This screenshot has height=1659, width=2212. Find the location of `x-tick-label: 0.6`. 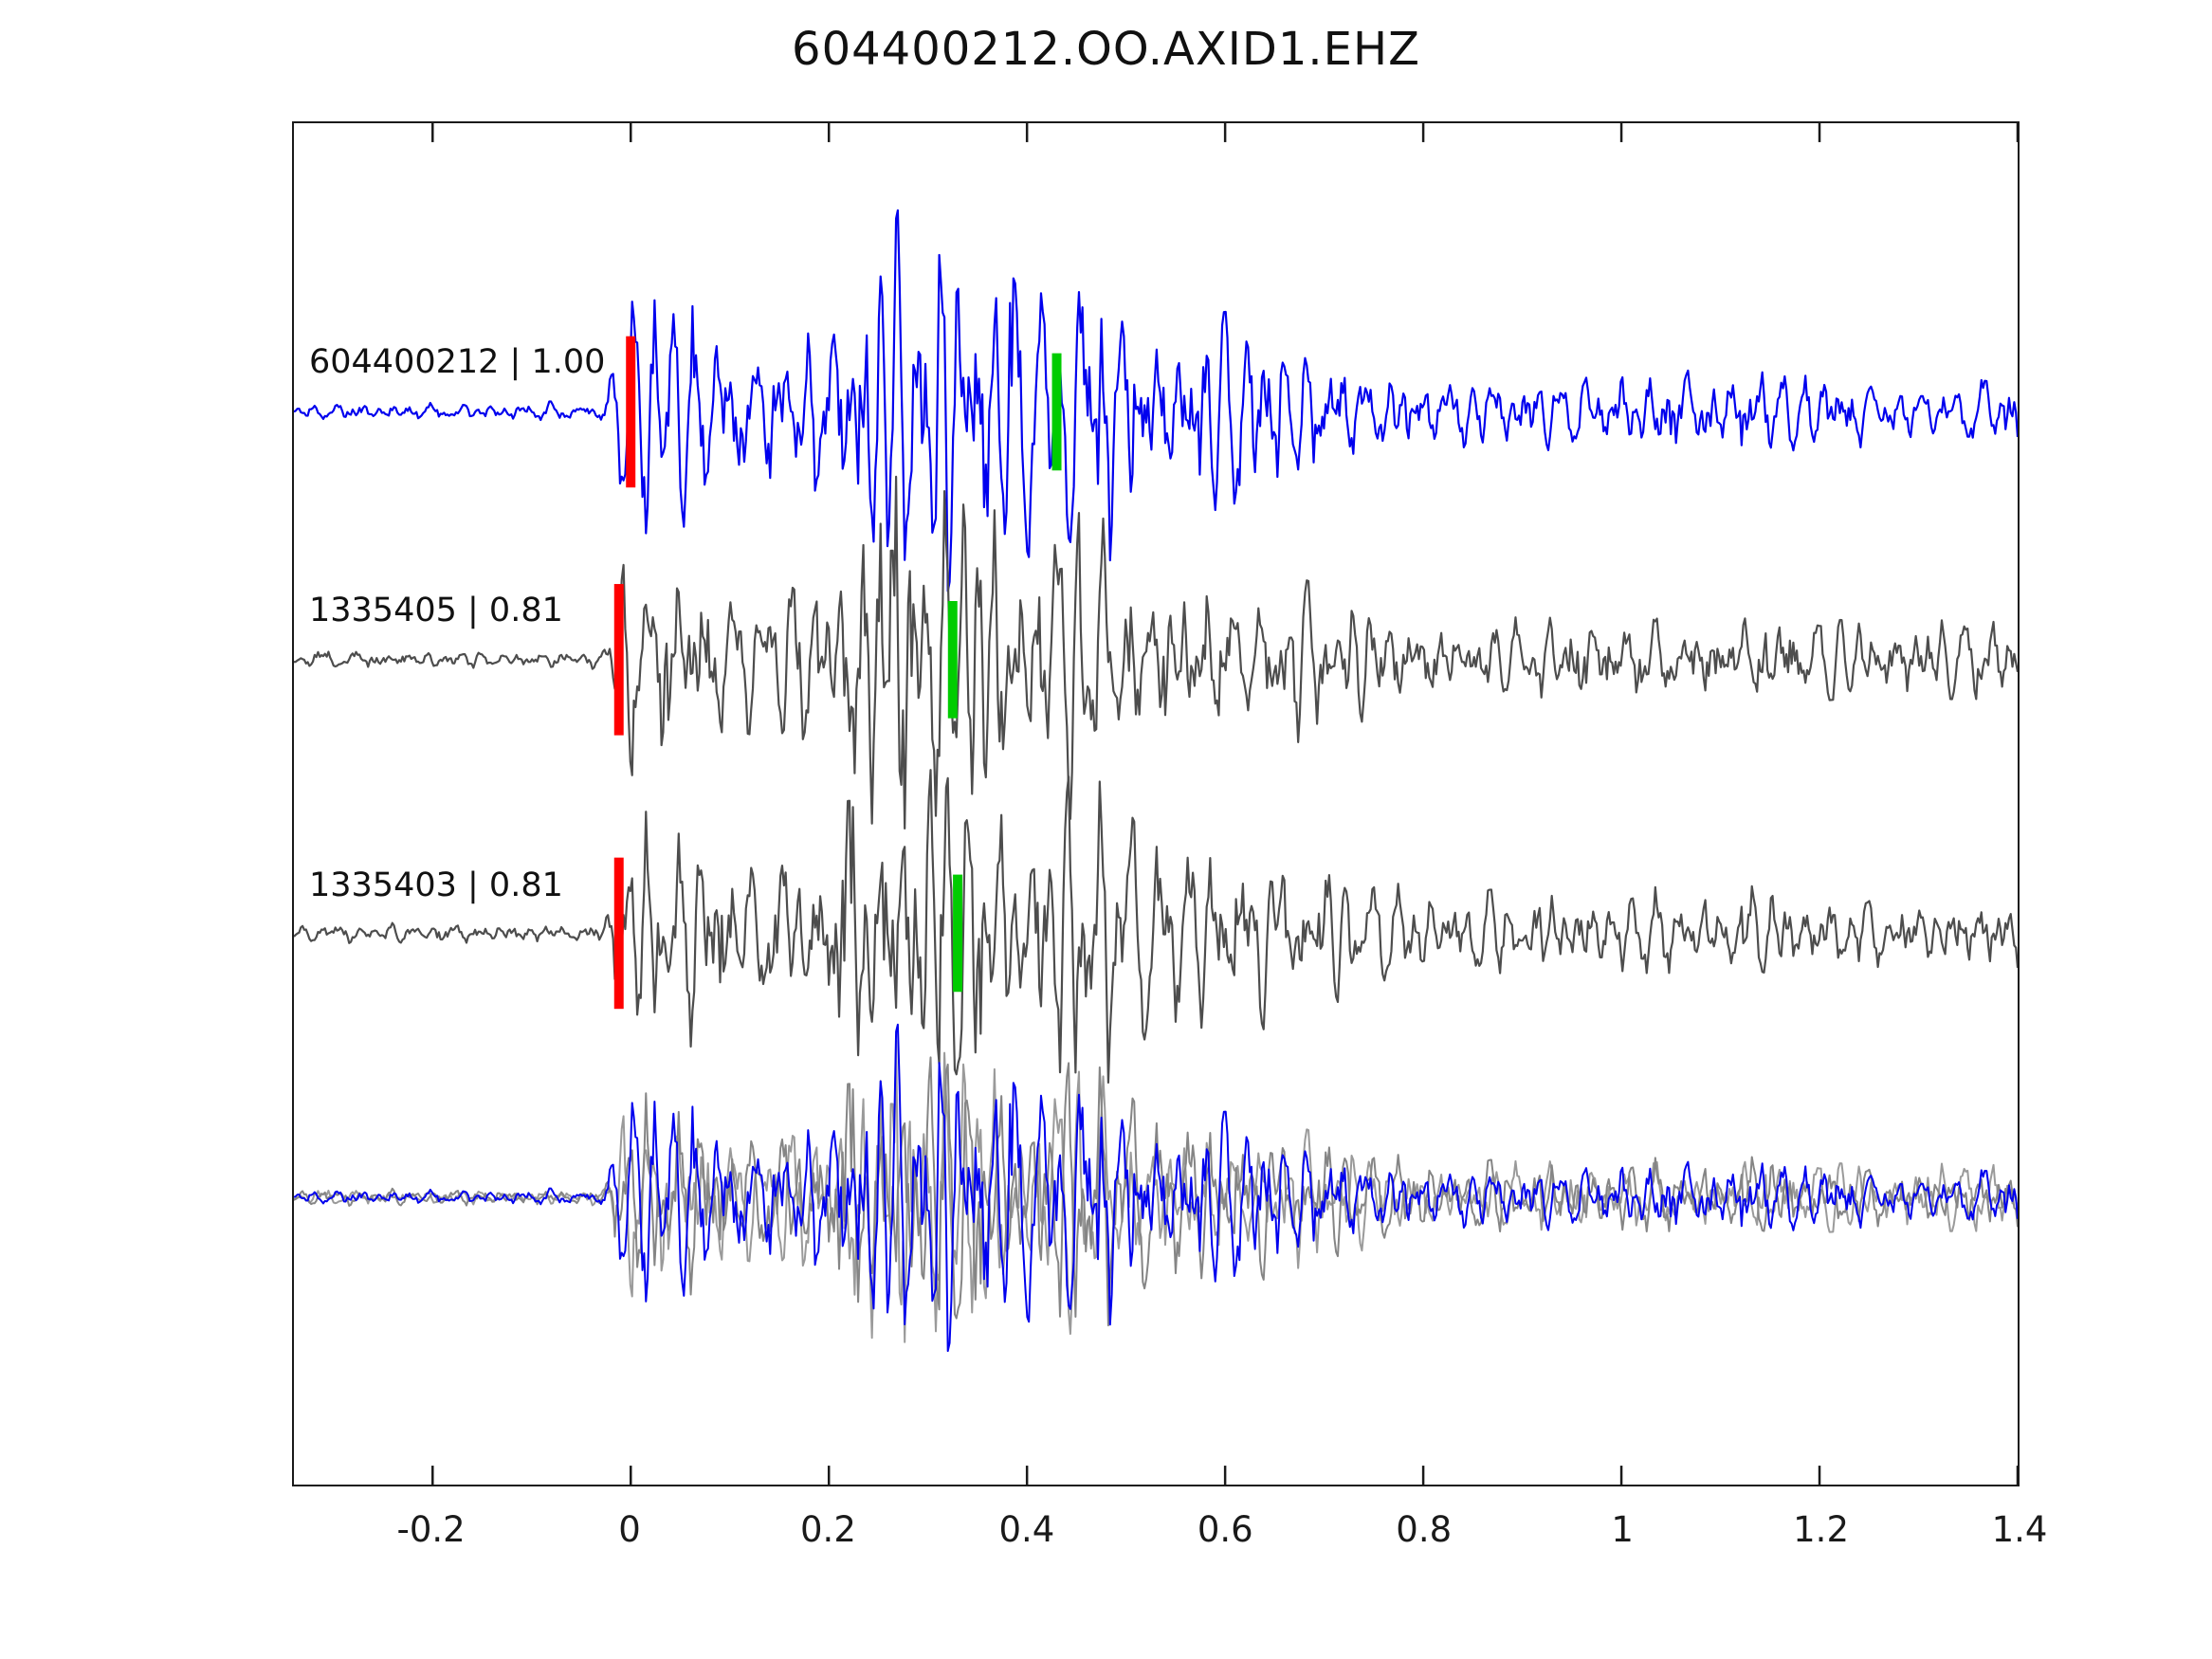

x-tick-label: 0.6 is located at coordinates (1225, 1529).